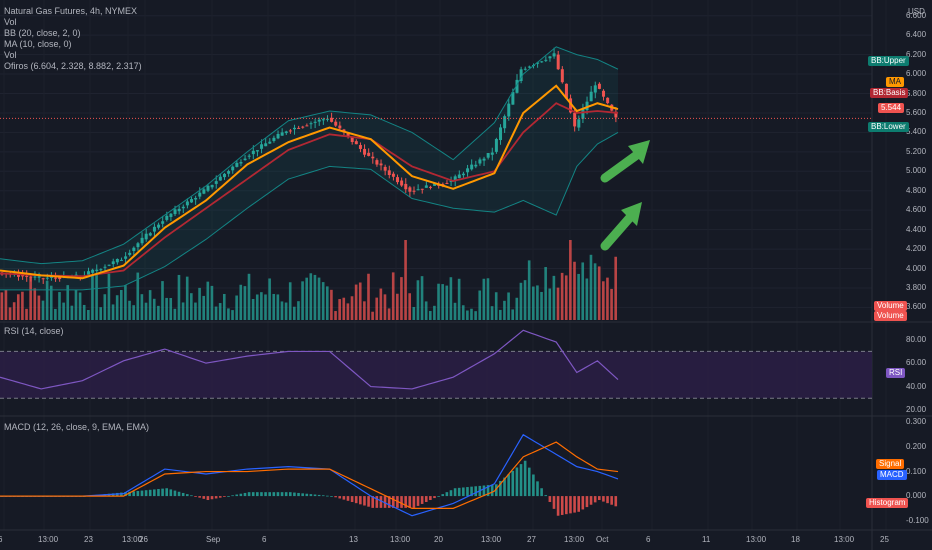  What do you see at coordinates (916, 386) in the screenshot?
I see `rsi-tick-label: 40.00` at bounding box center [916, 386].